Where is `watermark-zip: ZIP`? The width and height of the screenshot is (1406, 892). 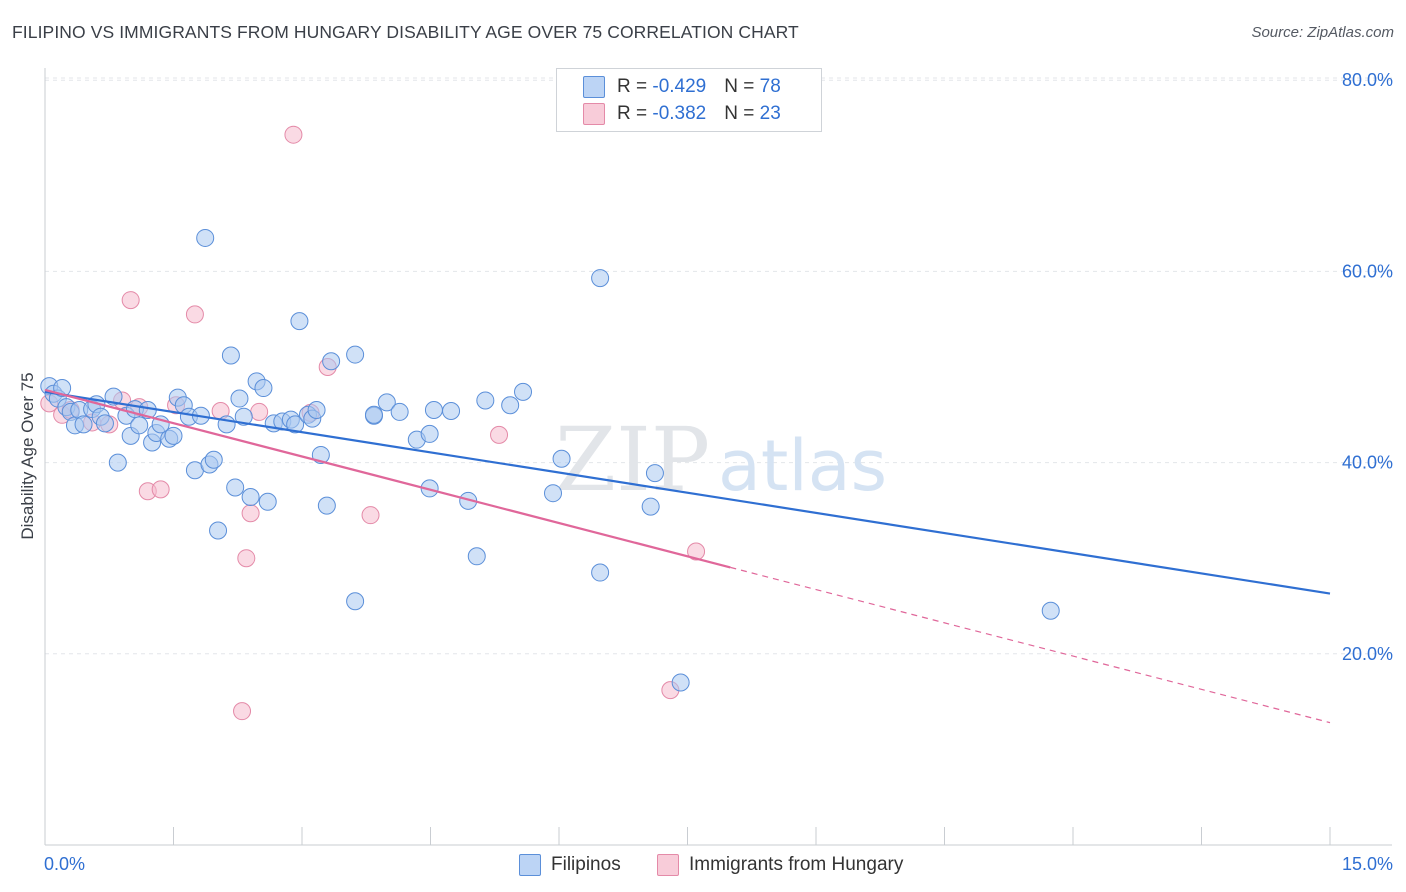 watermark-zip: ZIP is located at coordinates (632, 459).